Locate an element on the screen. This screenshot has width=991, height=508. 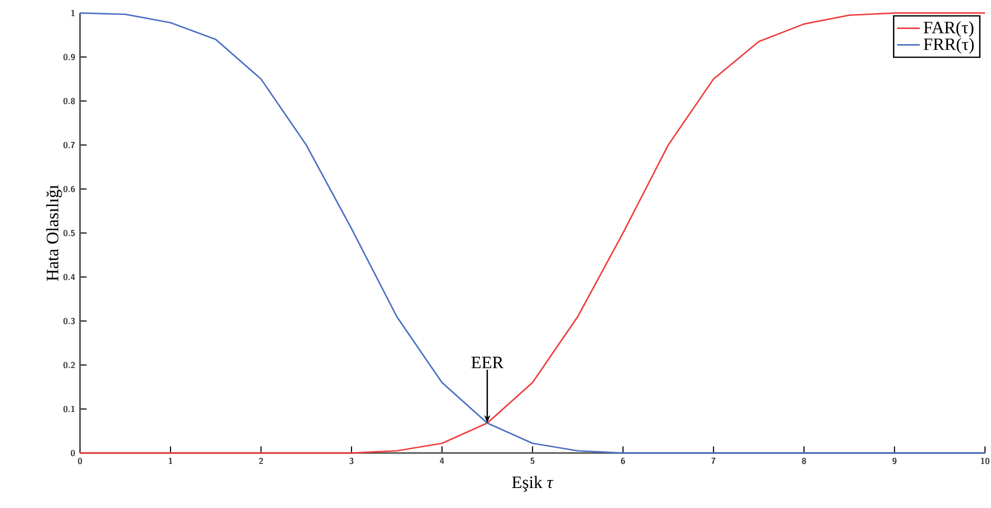
y-axis-title: Hata Olasılığı is located at coordinates (54, 232).